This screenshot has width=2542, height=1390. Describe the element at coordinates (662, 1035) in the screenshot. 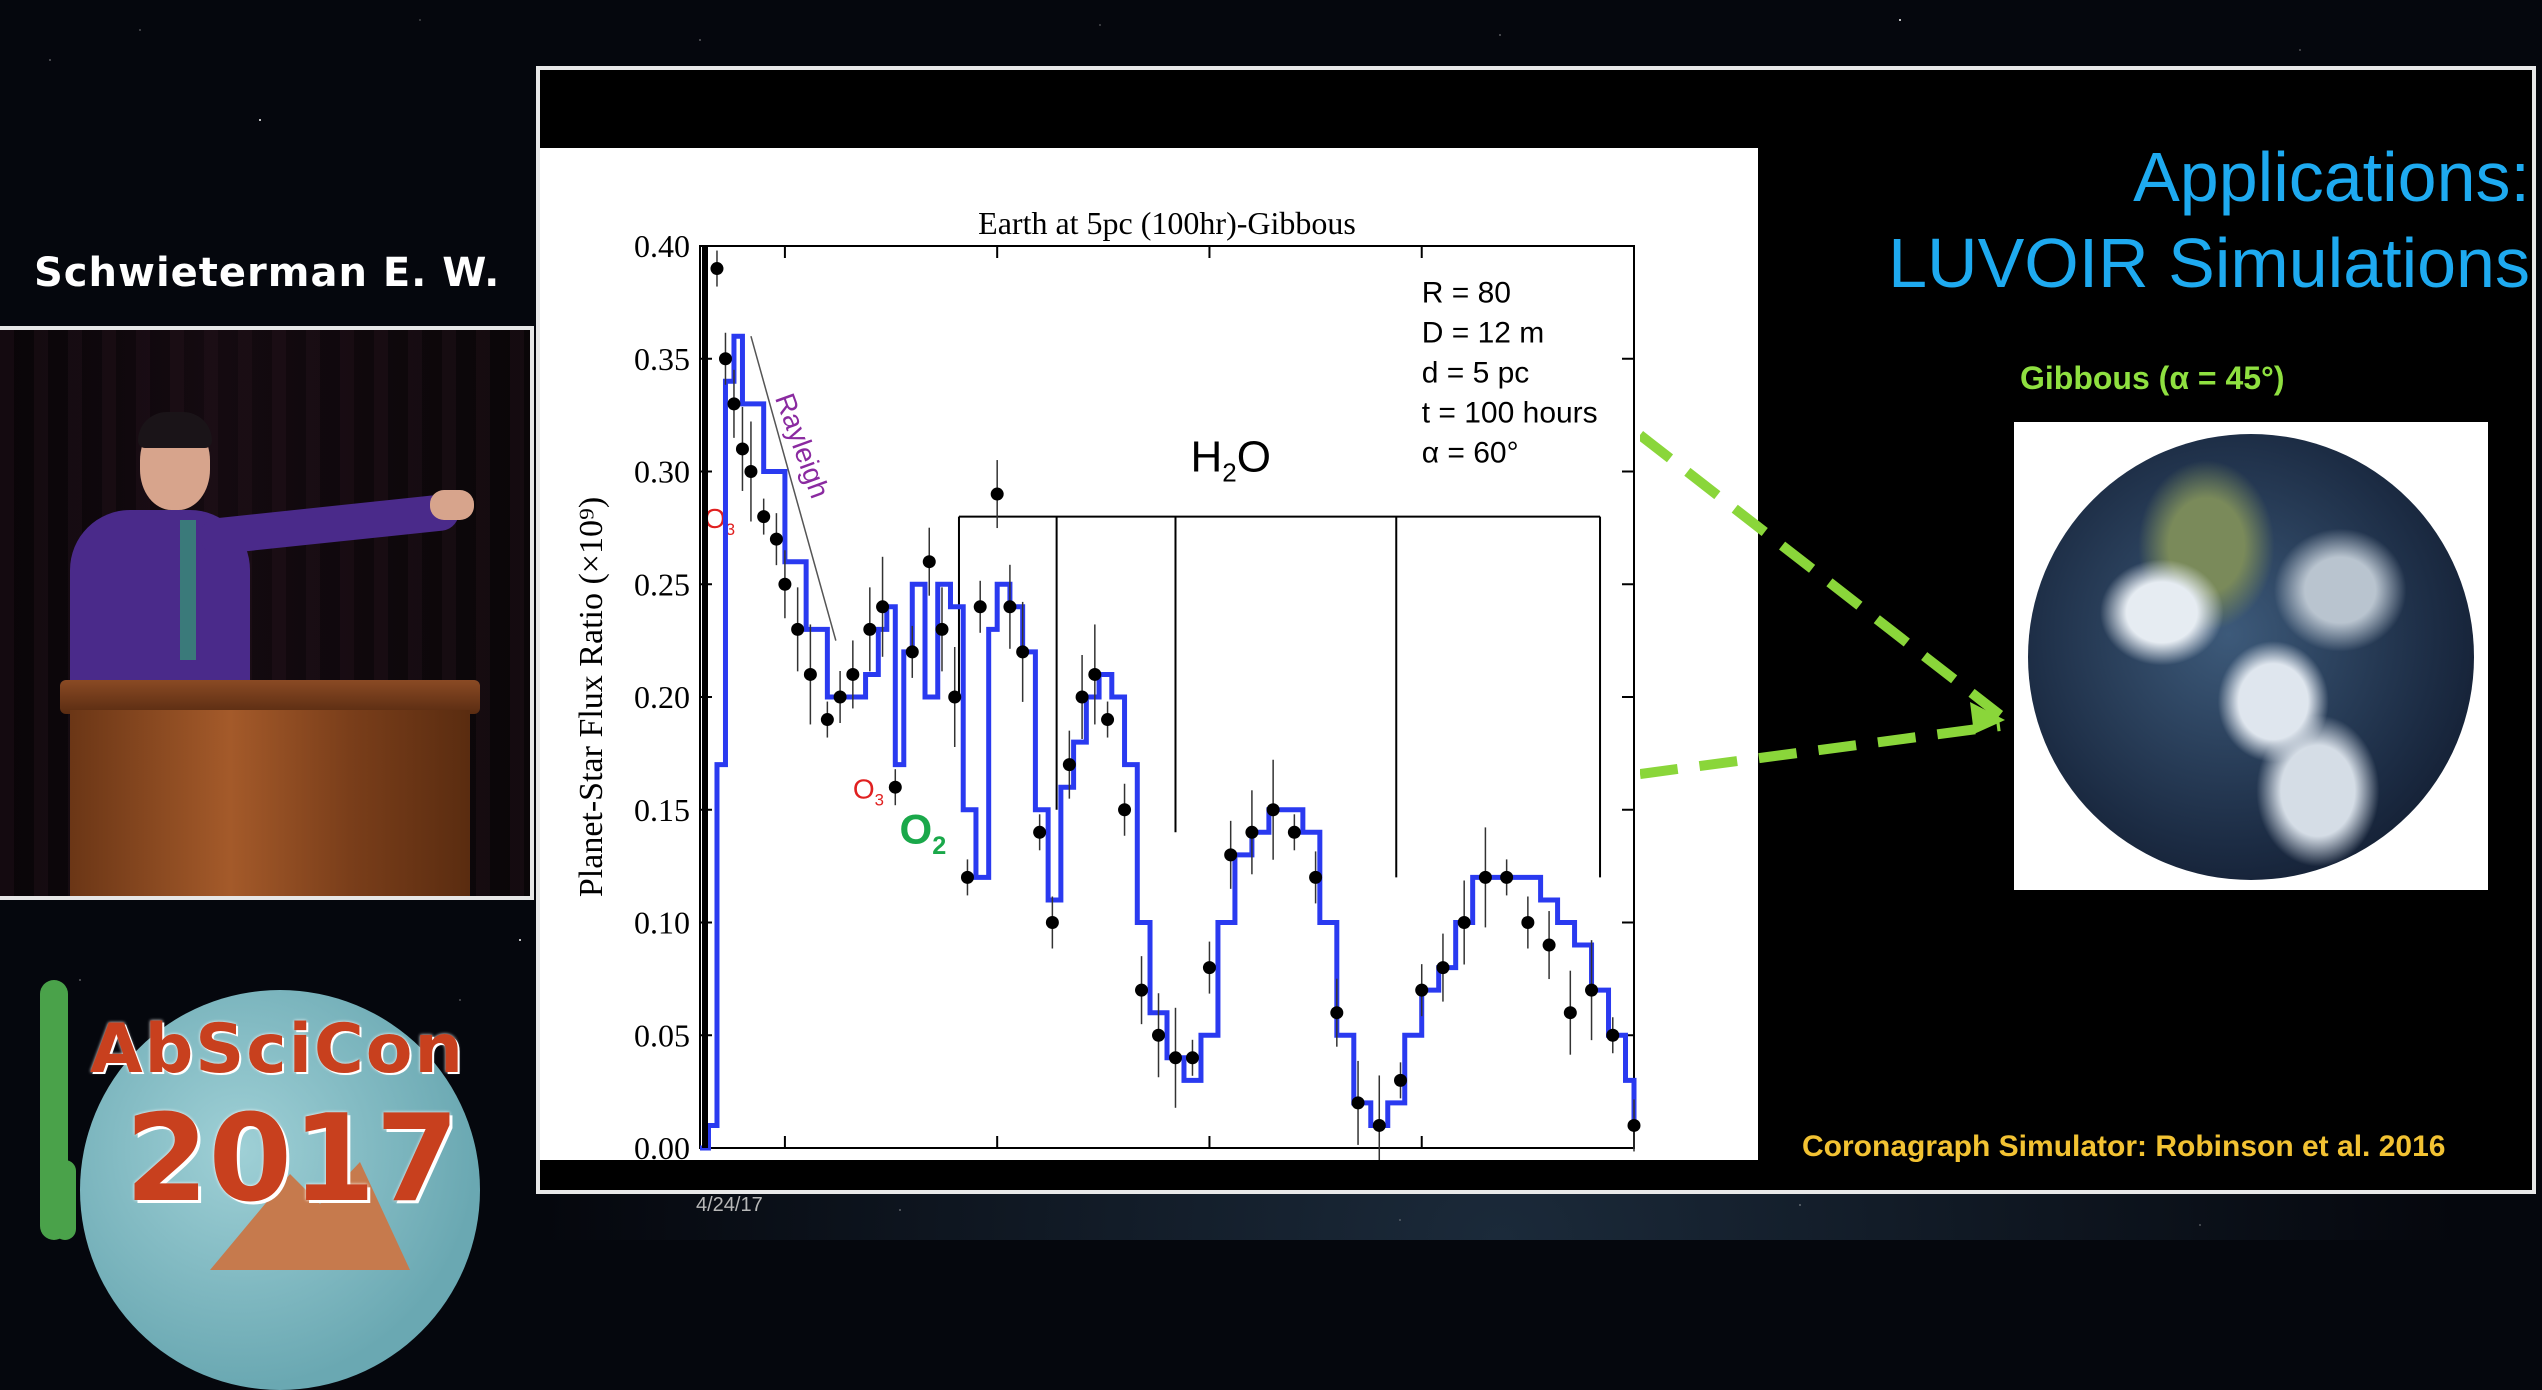

I see `y-tick-label: 0.05` at that location.